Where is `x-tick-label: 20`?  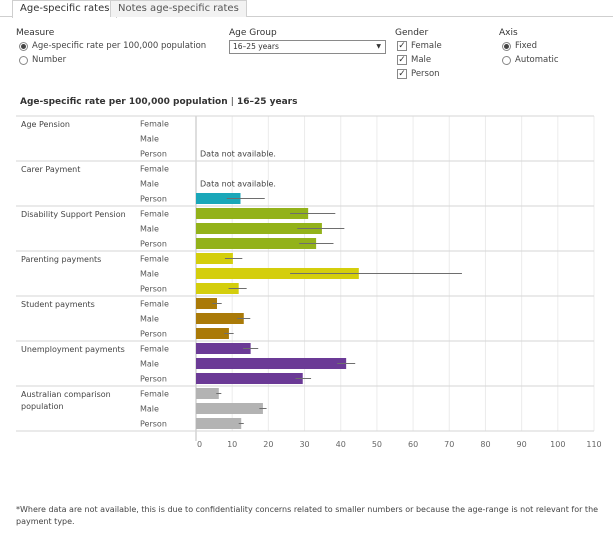
x-tick-label: 20 is located at coordinates (268, 444).